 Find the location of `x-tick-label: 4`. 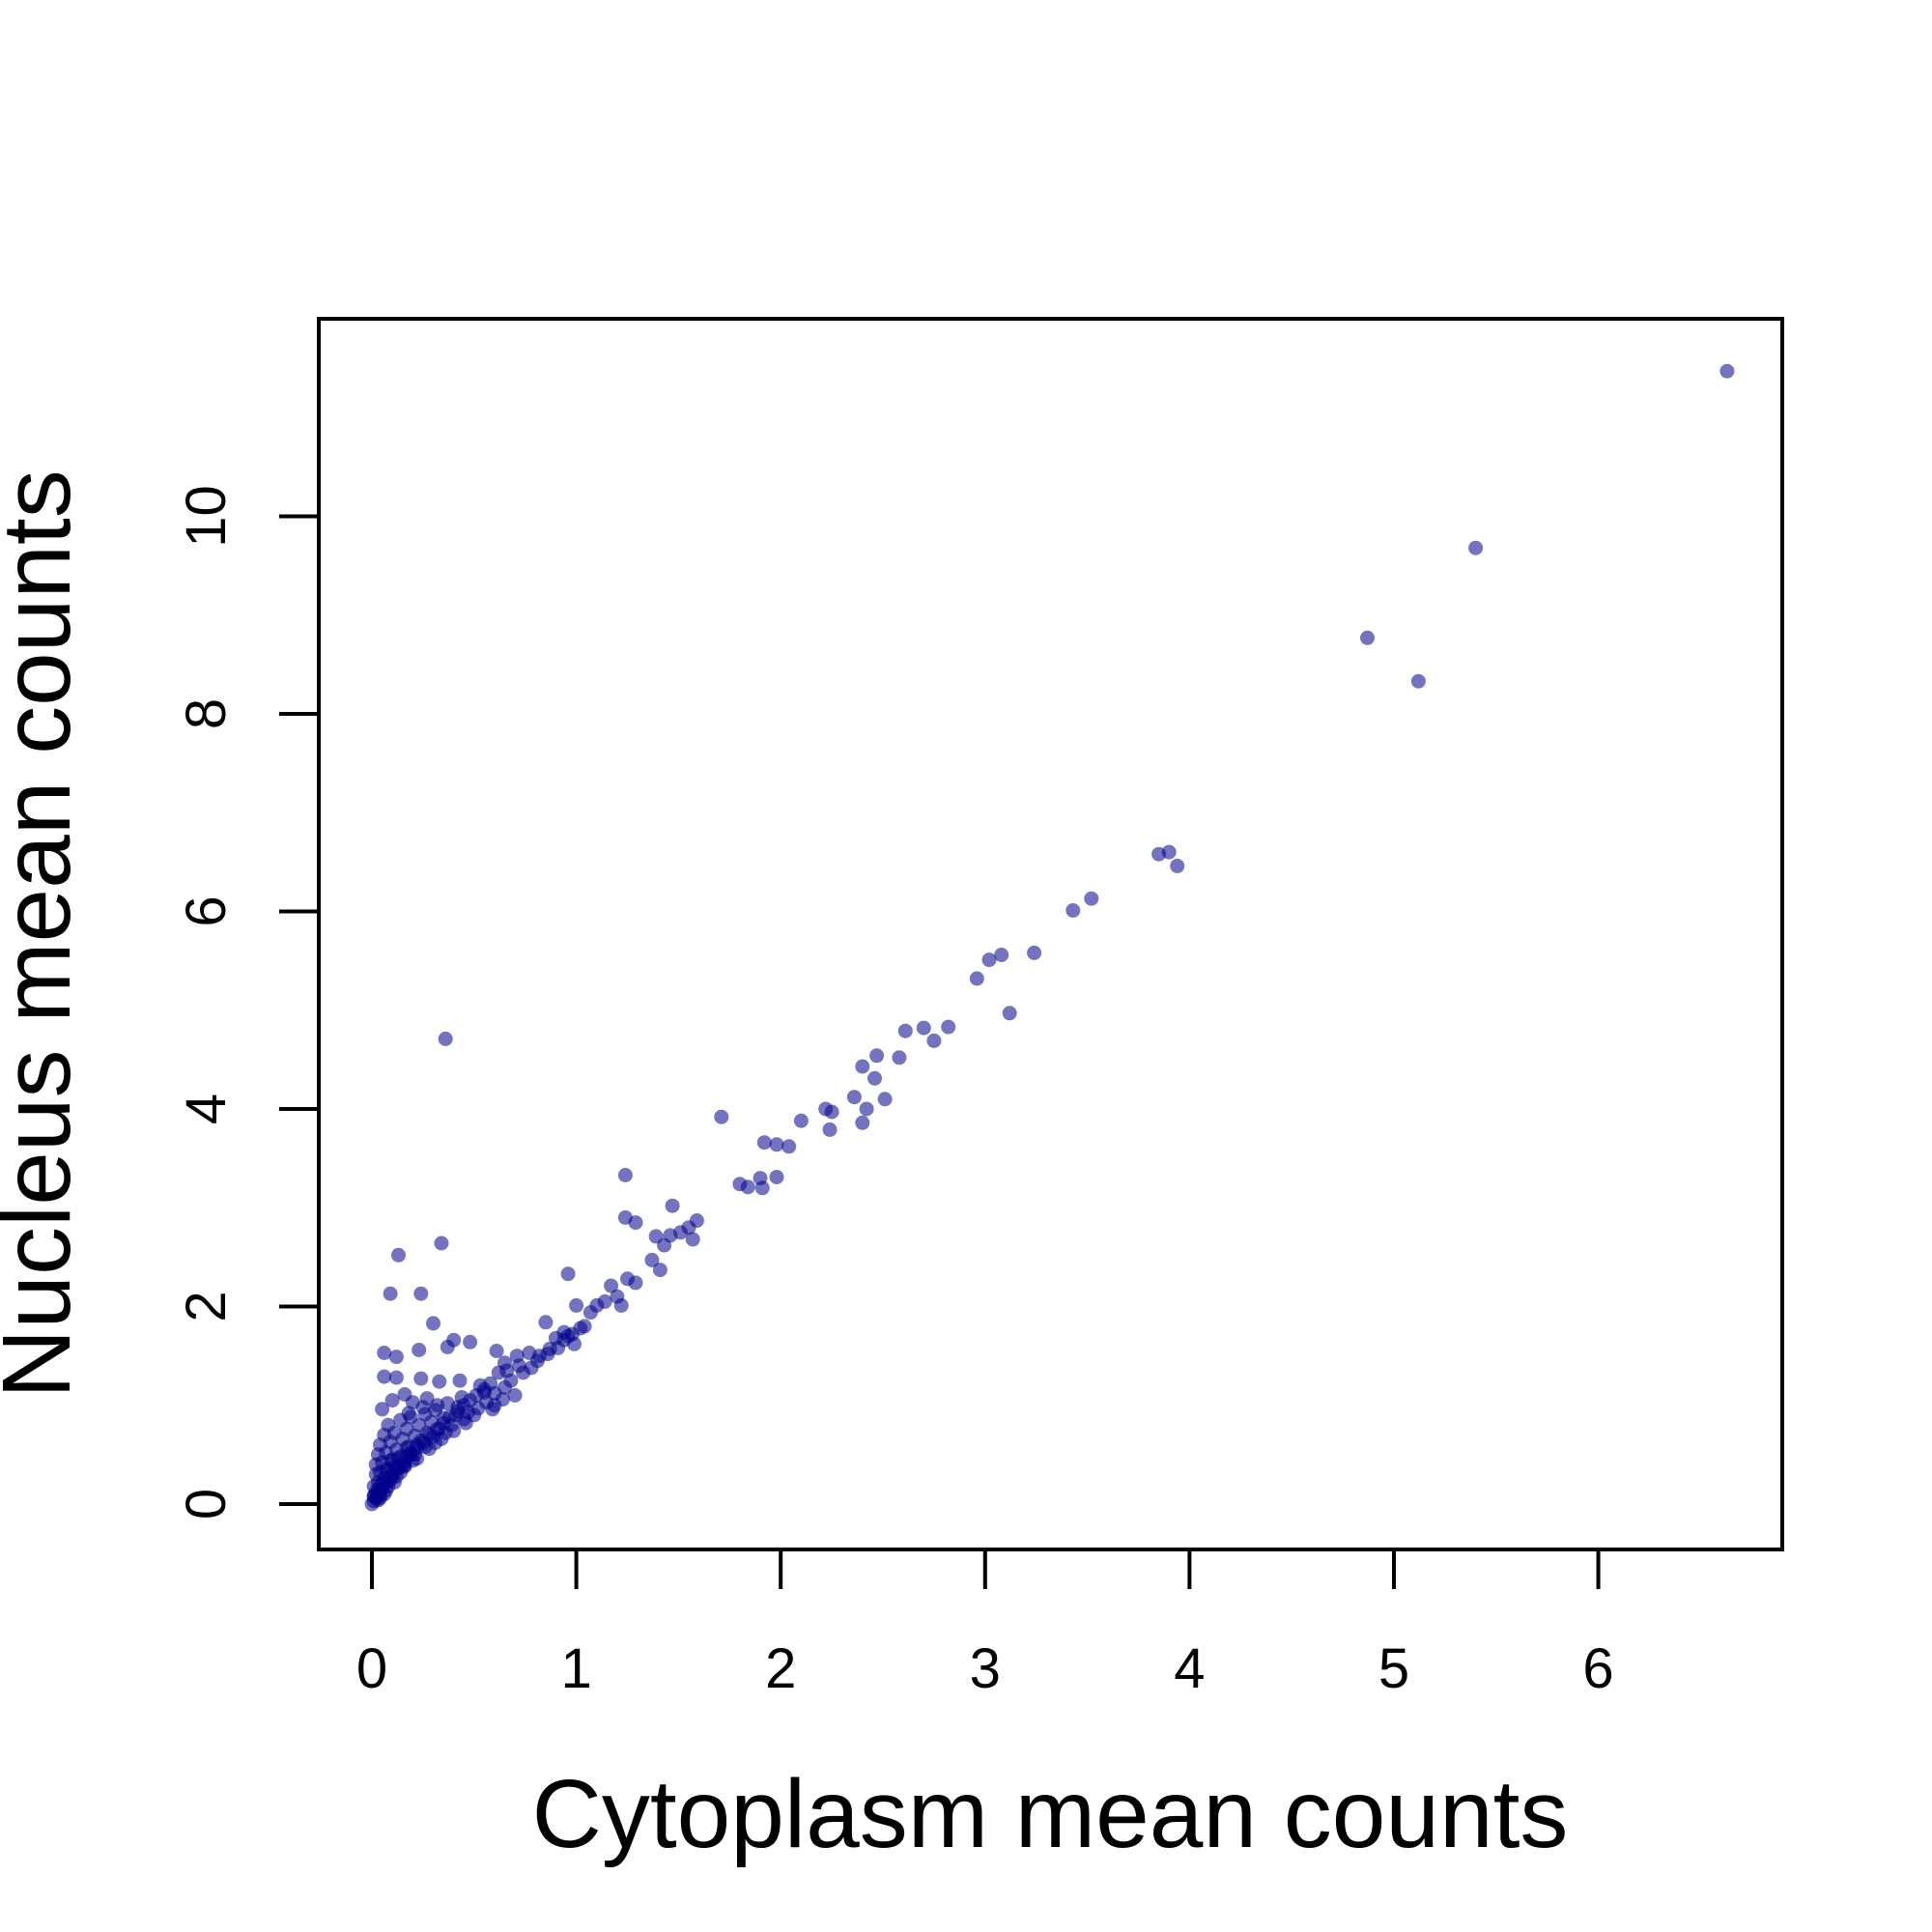

x-tick-label: 4 is located at coordinates (1189, 1668).